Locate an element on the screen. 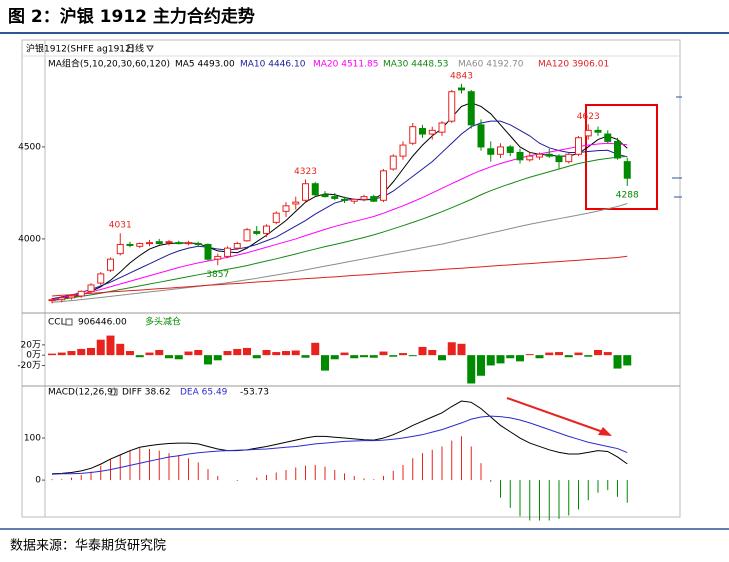 This screenshot has width=729, height=562. period: 日线 is located at coordinates (135, 49).